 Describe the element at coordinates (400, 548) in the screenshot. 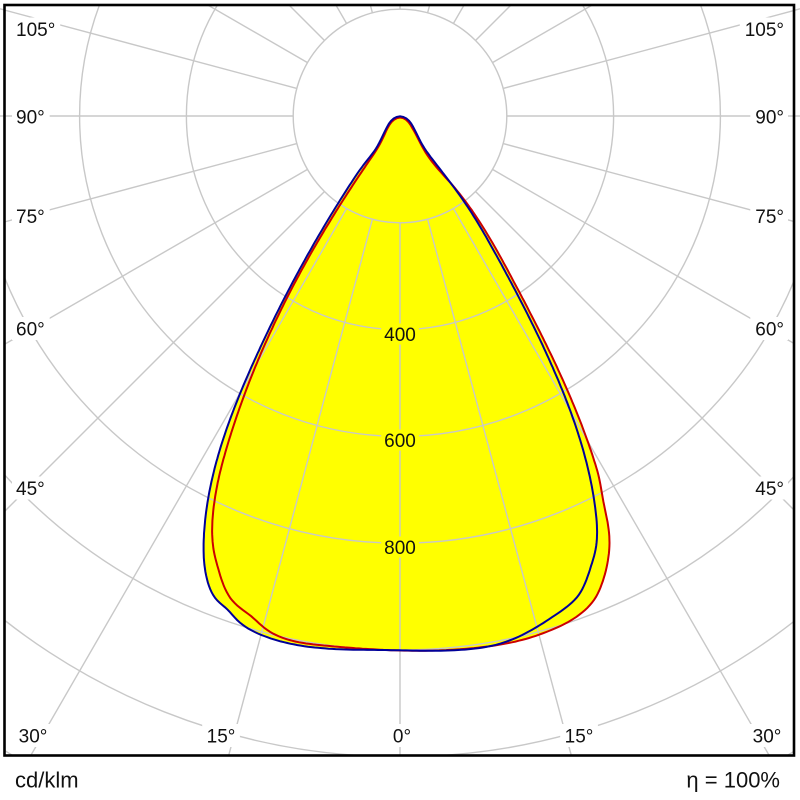

I see `svg-text: 800` at that location.